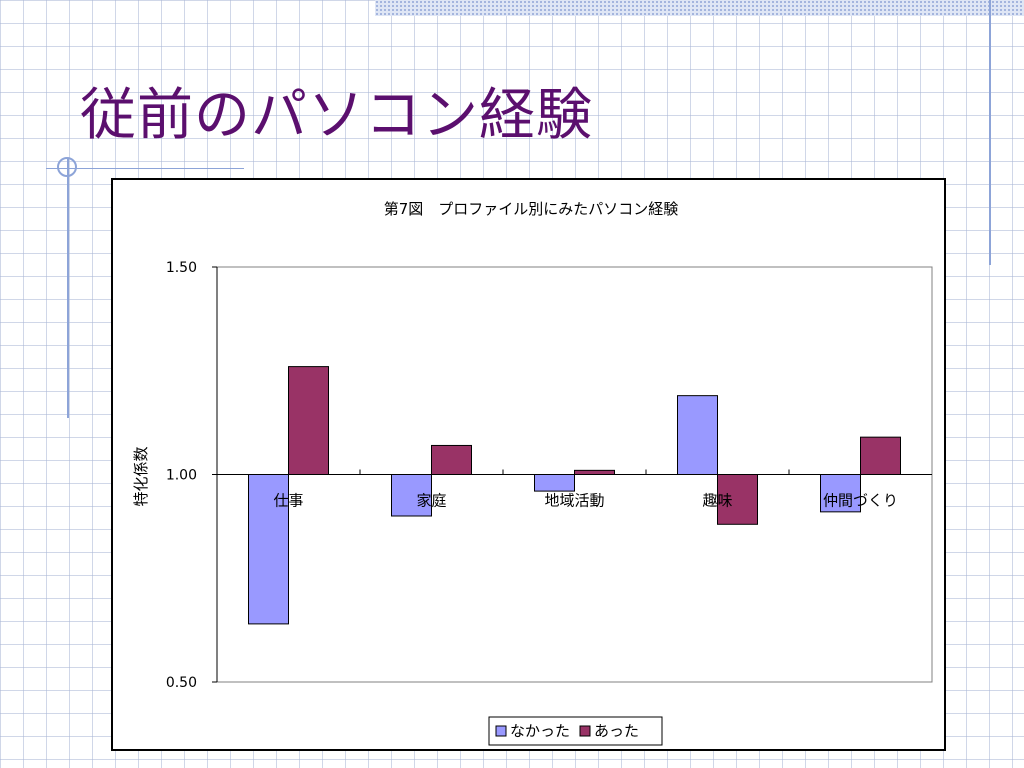 Image resolution: width=1024 pixels, height=768 pixels. I want to click on x-category-label: 地域活動, so click(574, 501).